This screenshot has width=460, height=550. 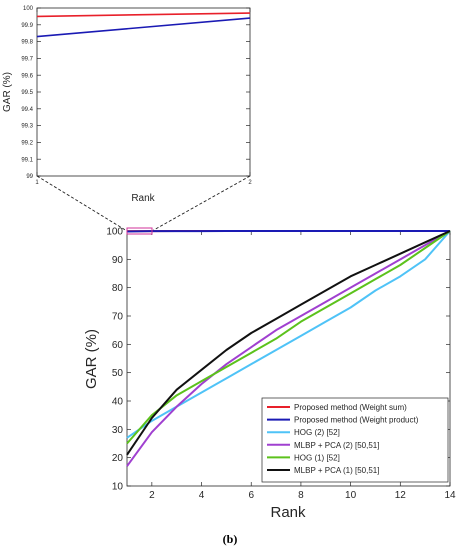 I want to click on x-tick-label: 6, so click(x=251, y=495).